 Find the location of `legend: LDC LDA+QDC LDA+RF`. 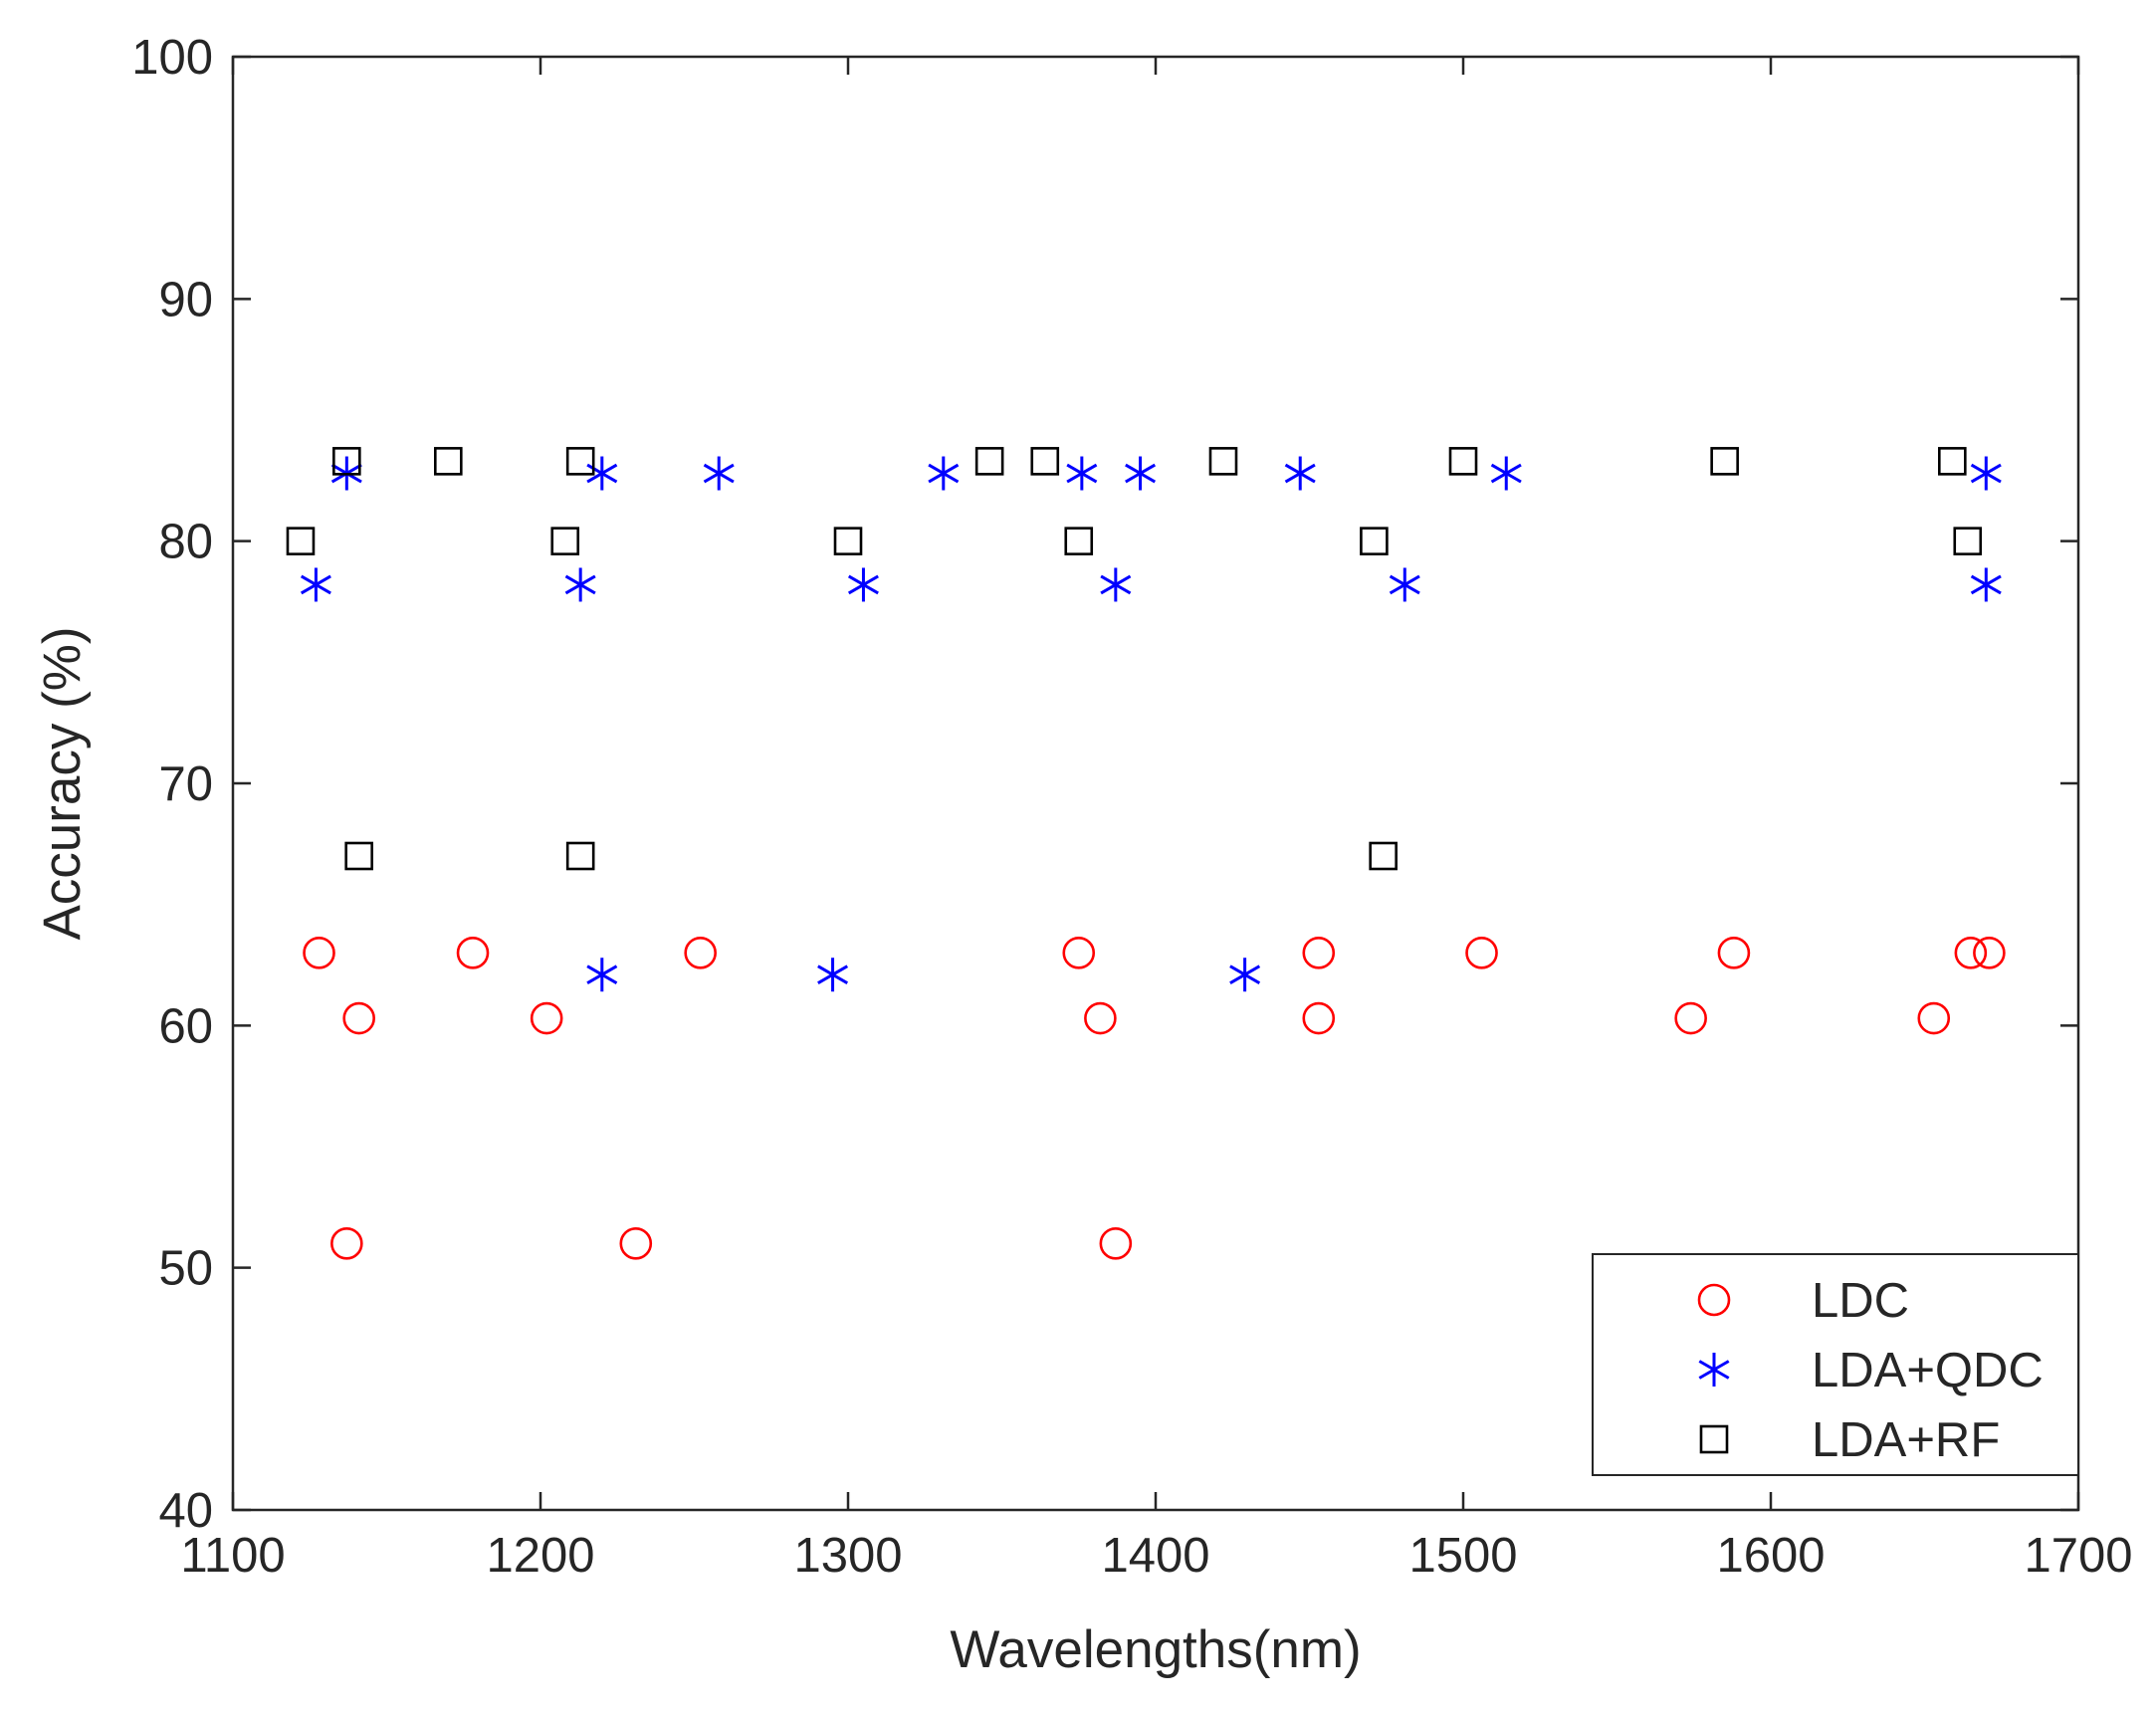

legend: LDC LDA+QDC LDA+RF is located at coordinates (1835, 1364).